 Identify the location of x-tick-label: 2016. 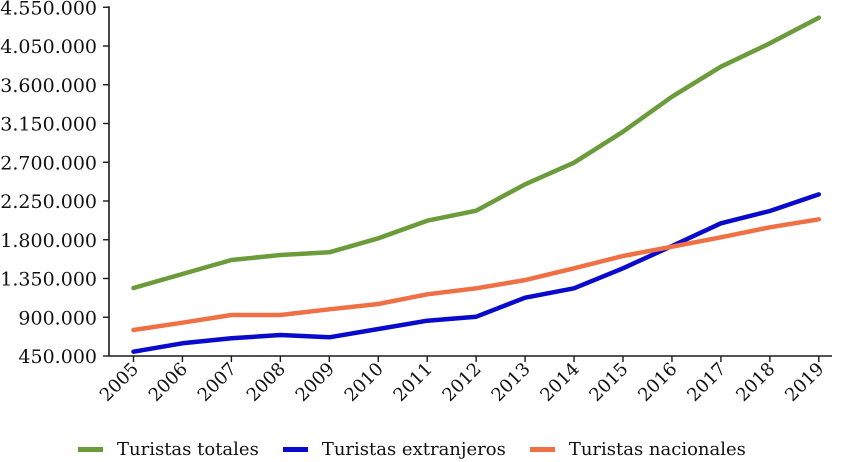
(657, 382).